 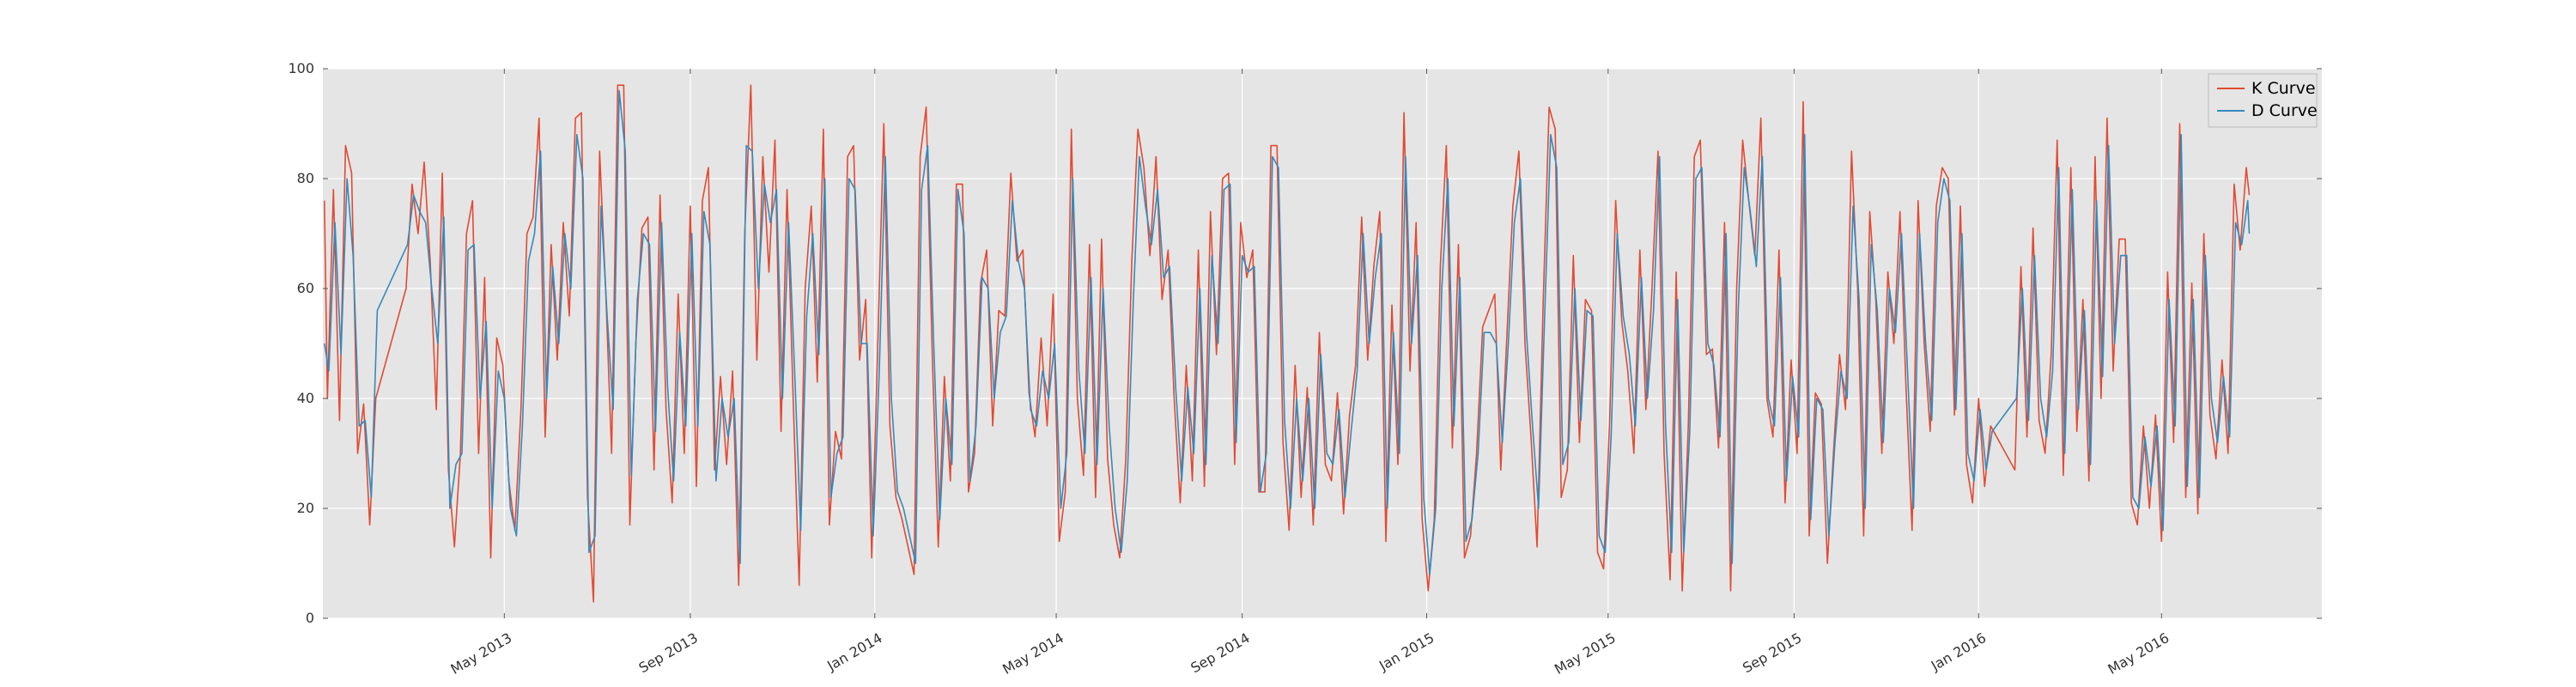 What do you see at coordinates (1032, 653) in the screenshot?
I see `x-tick-label: May 2014` at bounding box center [1032, 653].